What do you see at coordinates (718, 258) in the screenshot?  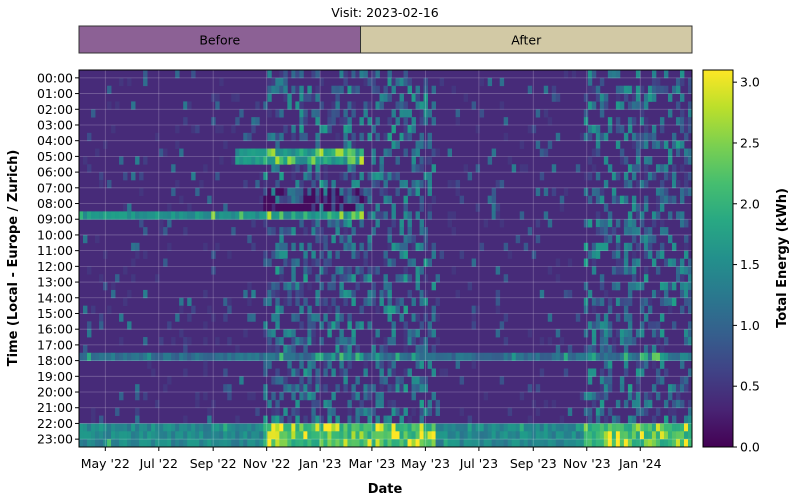 I see `colorbar-gradient` at bounding box center [718, 258].